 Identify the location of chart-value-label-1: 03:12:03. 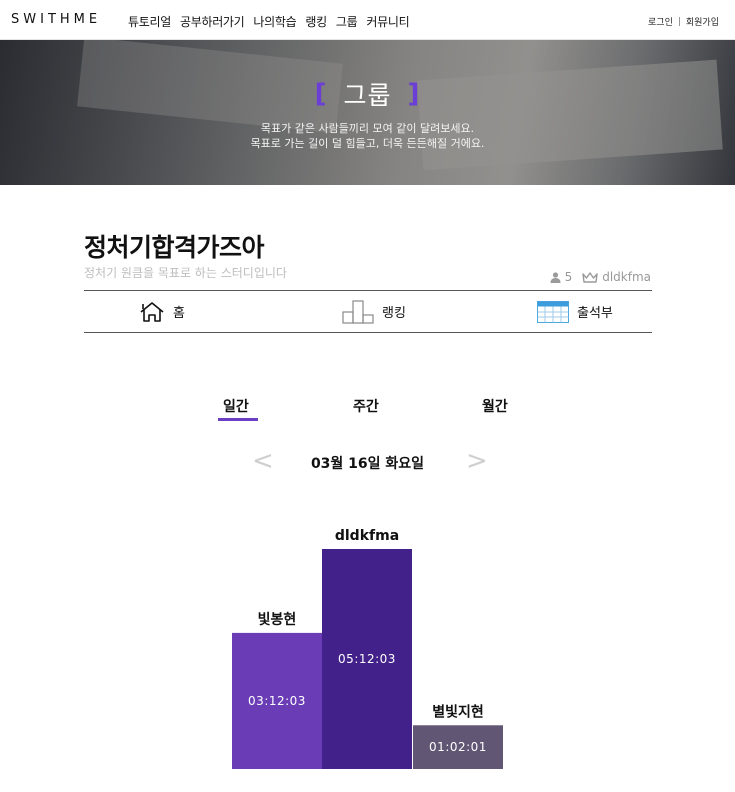
(277, 701).